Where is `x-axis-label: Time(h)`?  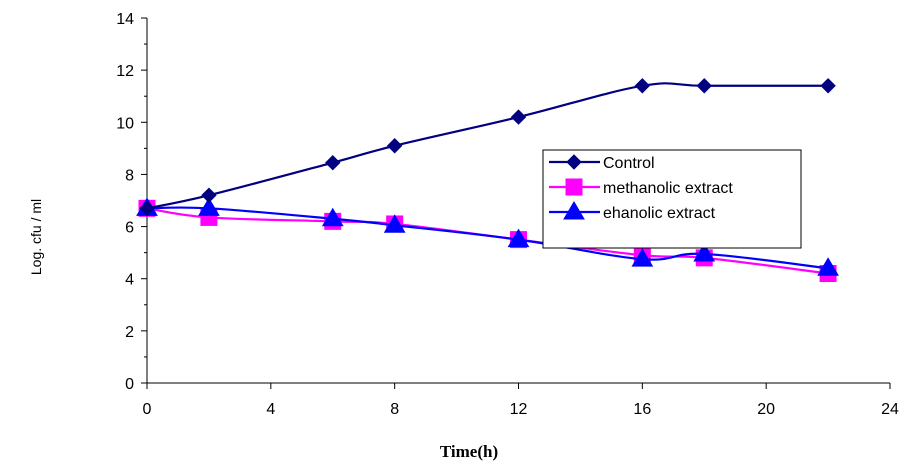 x-axis-label: Time(h) is located at coordinates (469, 451).